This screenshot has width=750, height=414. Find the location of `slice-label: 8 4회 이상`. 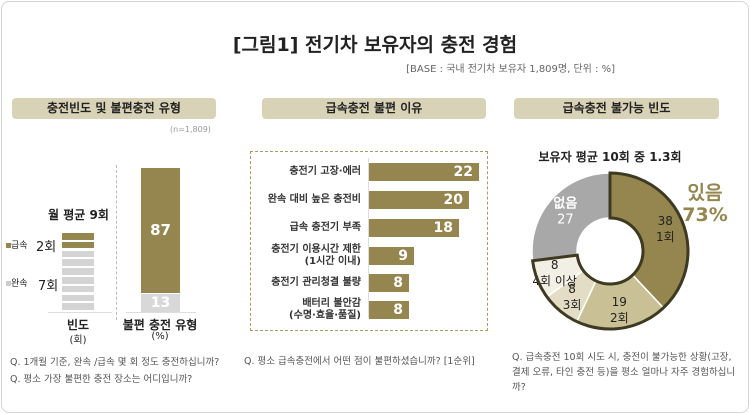

slice-label: 8 4회 이상 is located at coordinates (554, 273).